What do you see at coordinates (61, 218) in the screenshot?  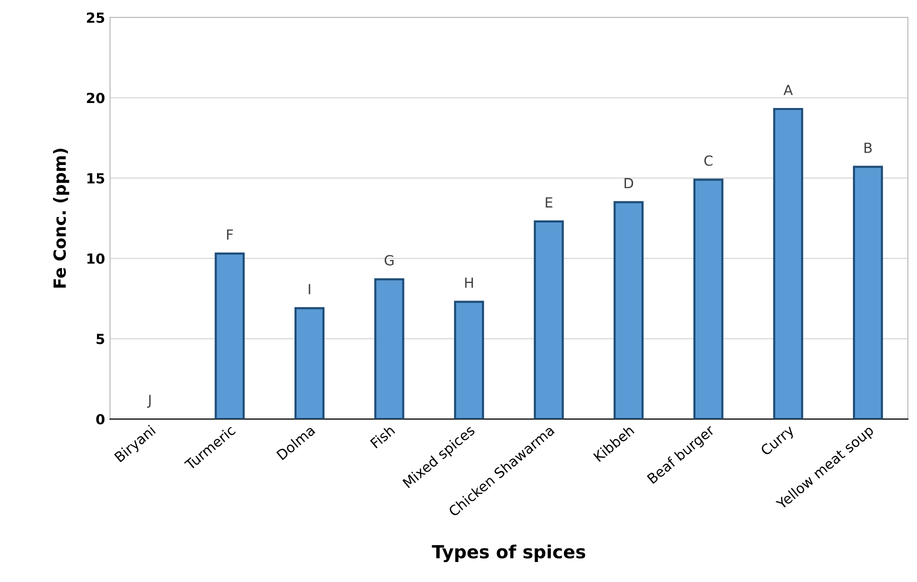 I see `y-axis-title: Fe Conc. (ppm)` at bounding box center [61, 218].